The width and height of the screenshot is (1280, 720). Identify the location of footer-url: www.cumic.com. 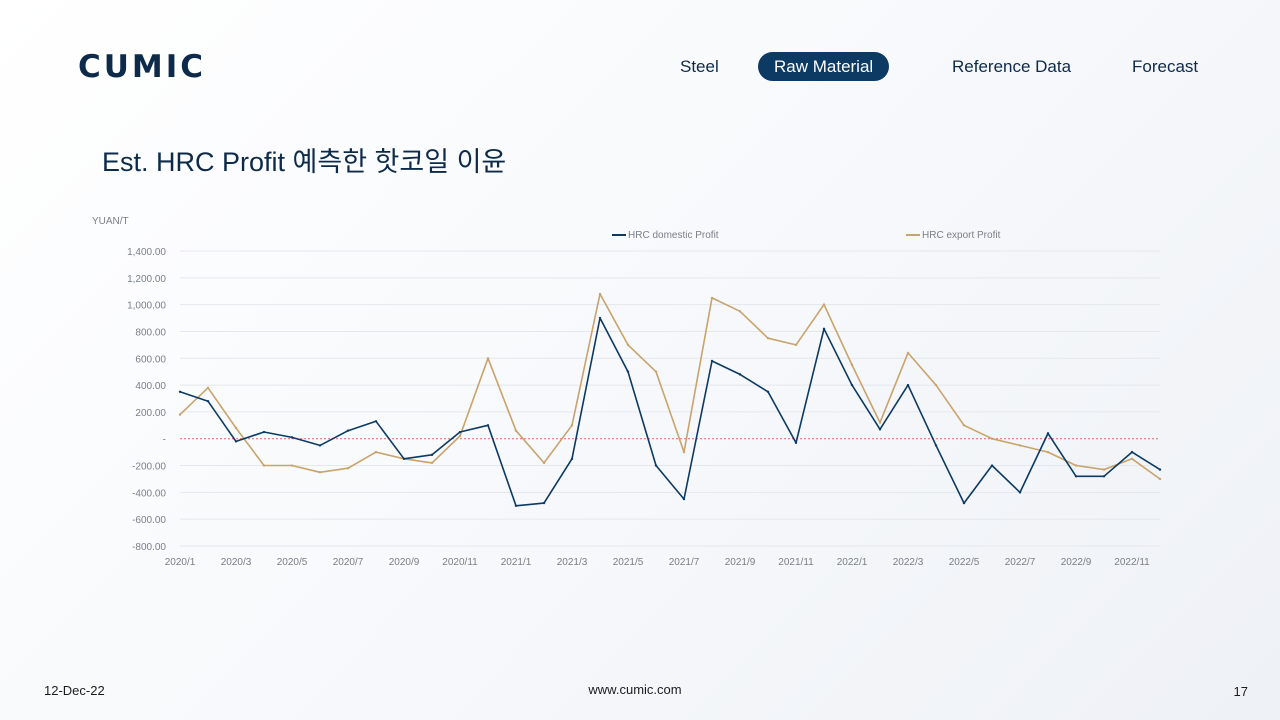
(635, 689).